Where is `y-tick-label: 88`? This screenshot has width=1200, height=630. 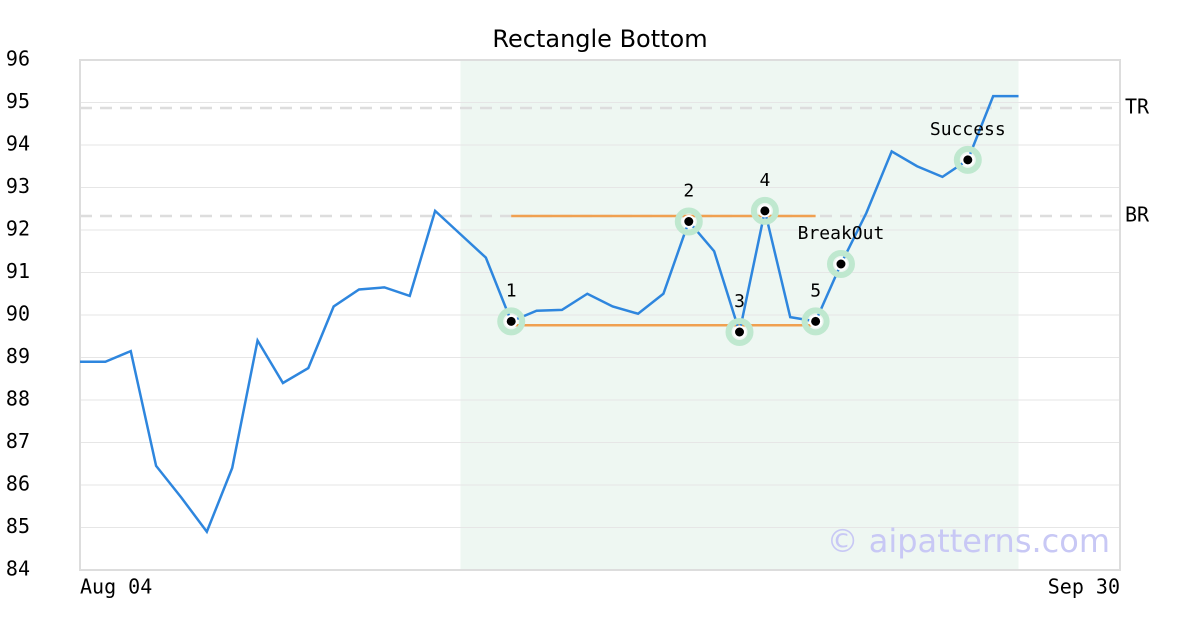 y-tick-label: 88 is located at coordinates (18, 399).